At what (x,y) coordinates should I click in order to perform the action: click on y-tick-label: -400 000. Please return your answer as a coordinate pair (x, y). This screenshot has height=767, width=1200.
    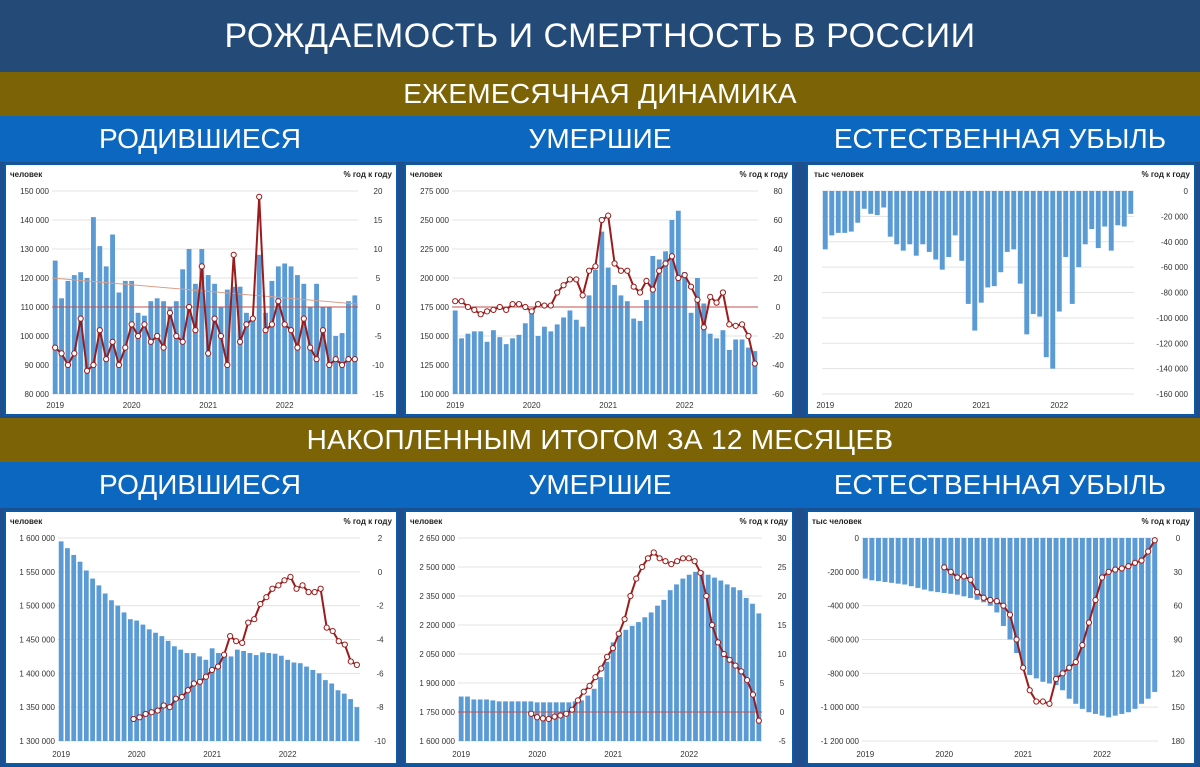
    Looking at the image, I should click on (843, 606).